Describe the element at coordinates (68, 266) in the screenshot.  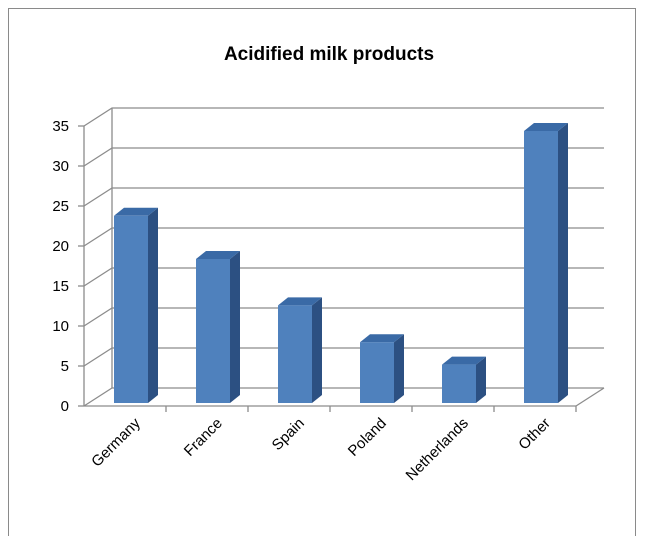
I see `y-axis-ticks: 0 5 10 15 20 25 30 35` at that location.